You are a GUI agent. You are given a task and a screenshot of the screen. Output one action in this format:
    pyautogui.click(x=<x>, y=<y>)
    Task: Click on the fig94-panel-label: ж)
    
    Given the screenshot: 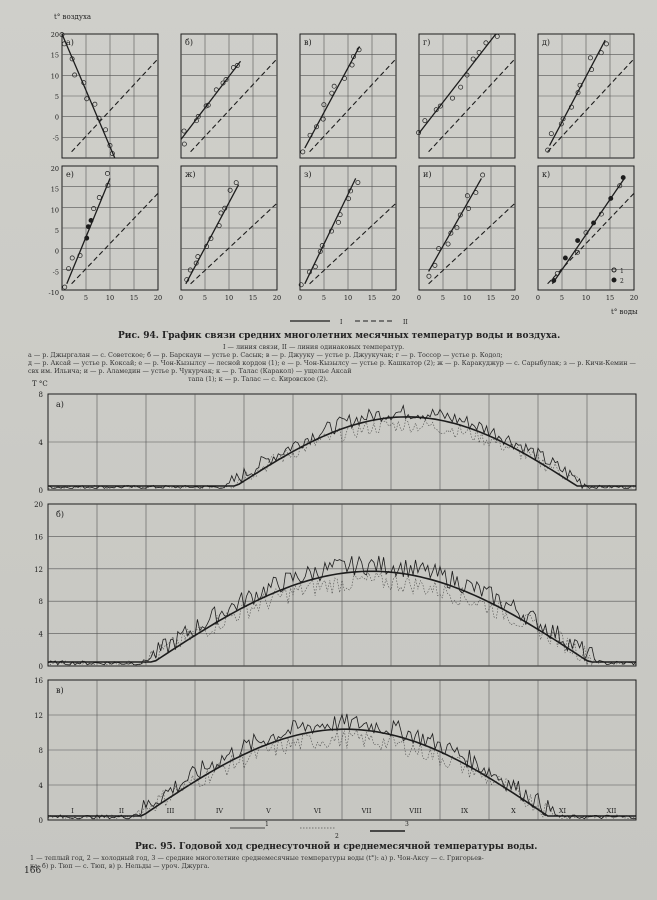 What is the action you would take?
    pyautogui.click(x=190, y=174)
    